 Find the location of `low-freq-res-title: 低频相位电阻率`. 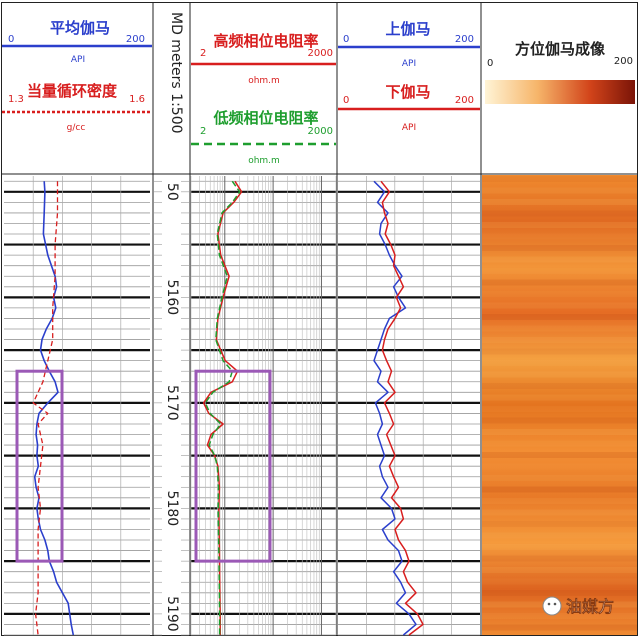

low-freq-res-title: 低频相位电阻率 is located at coordinates (265, 118).